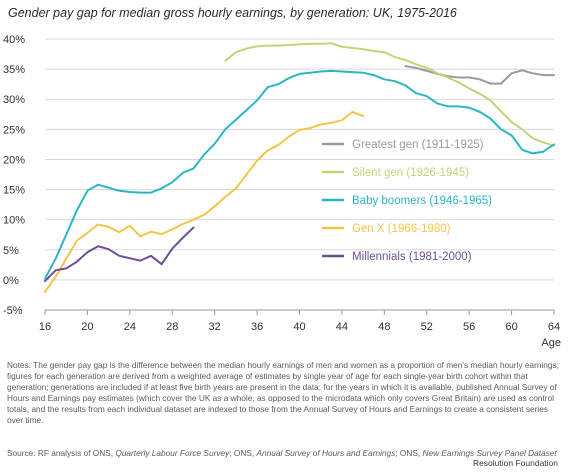 This screenshot has width=570, height=474. I want to click on x-axis-label: Age, so click(551, 343).